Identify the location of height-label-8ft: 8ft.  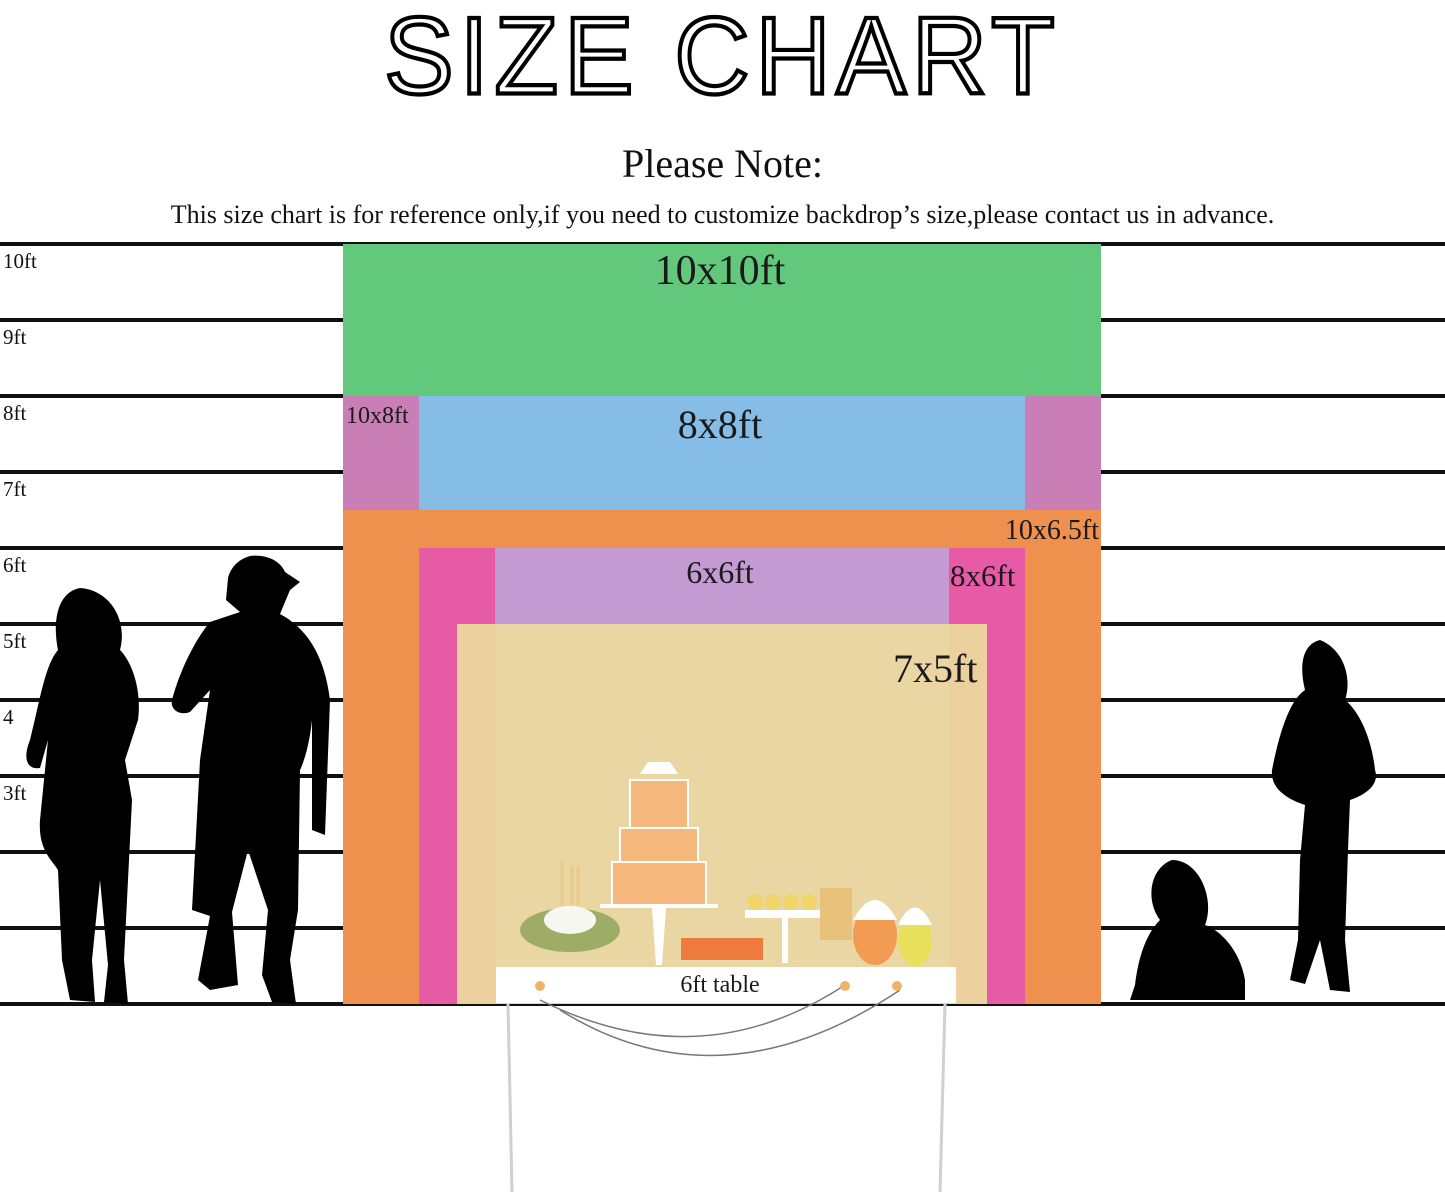
(15, 413).